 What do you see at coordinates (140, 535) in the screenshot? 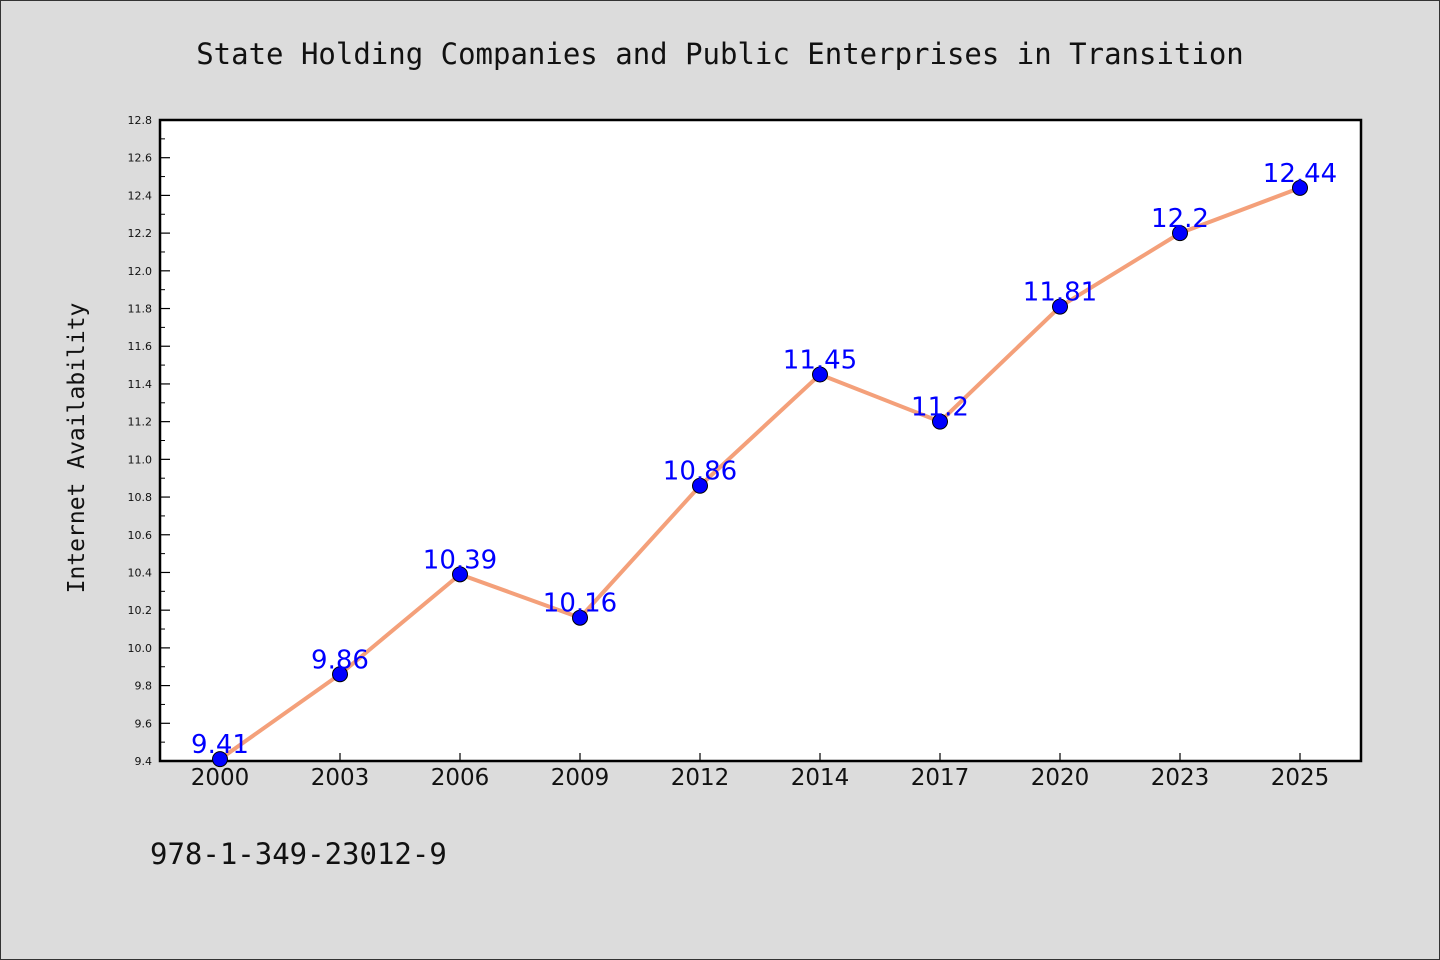
I see `y-tick-label: 10.6` at bounding box center [140, 535].